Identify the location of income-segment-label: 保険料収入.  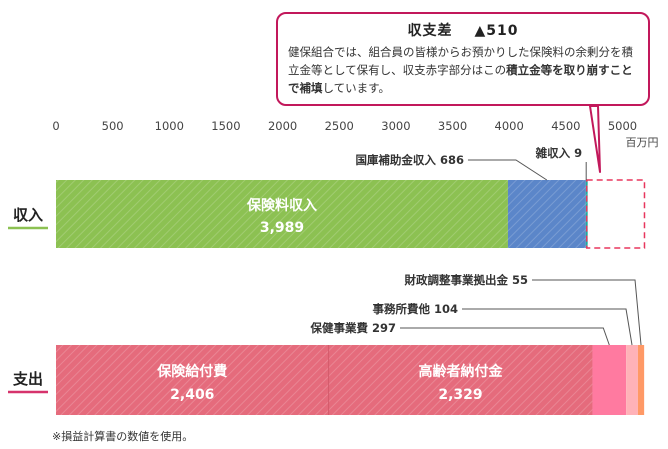
(281, 205).